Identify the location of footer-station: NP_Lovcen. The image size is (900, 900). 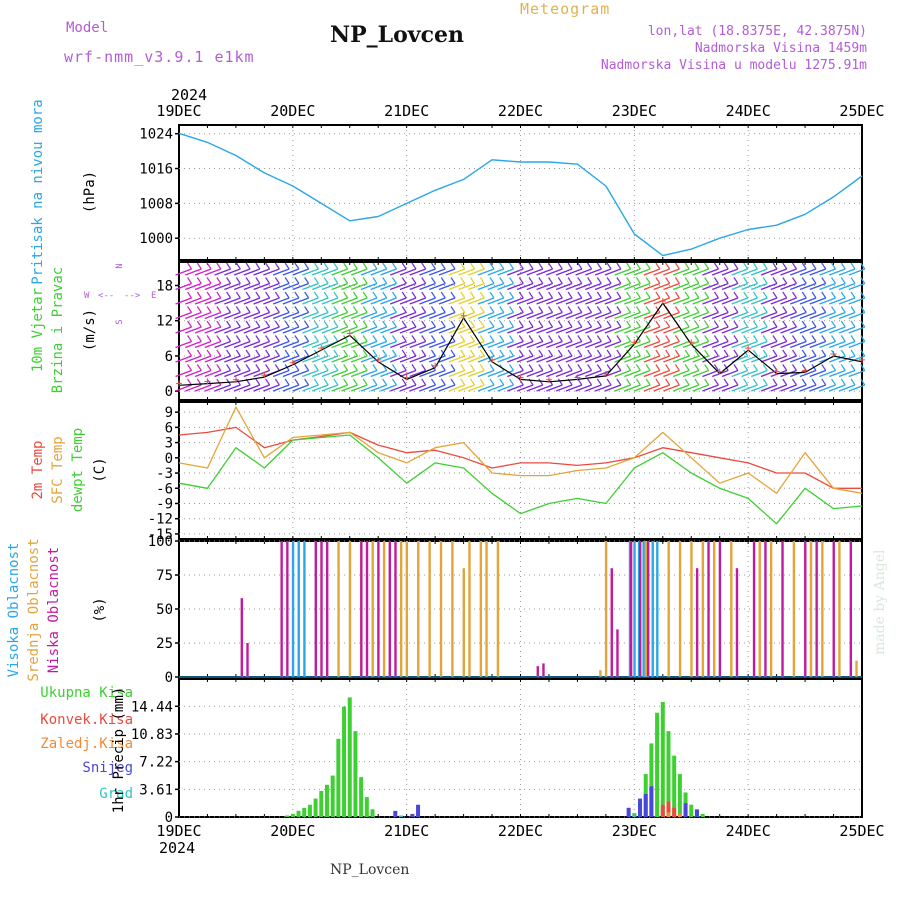
(370, 870).